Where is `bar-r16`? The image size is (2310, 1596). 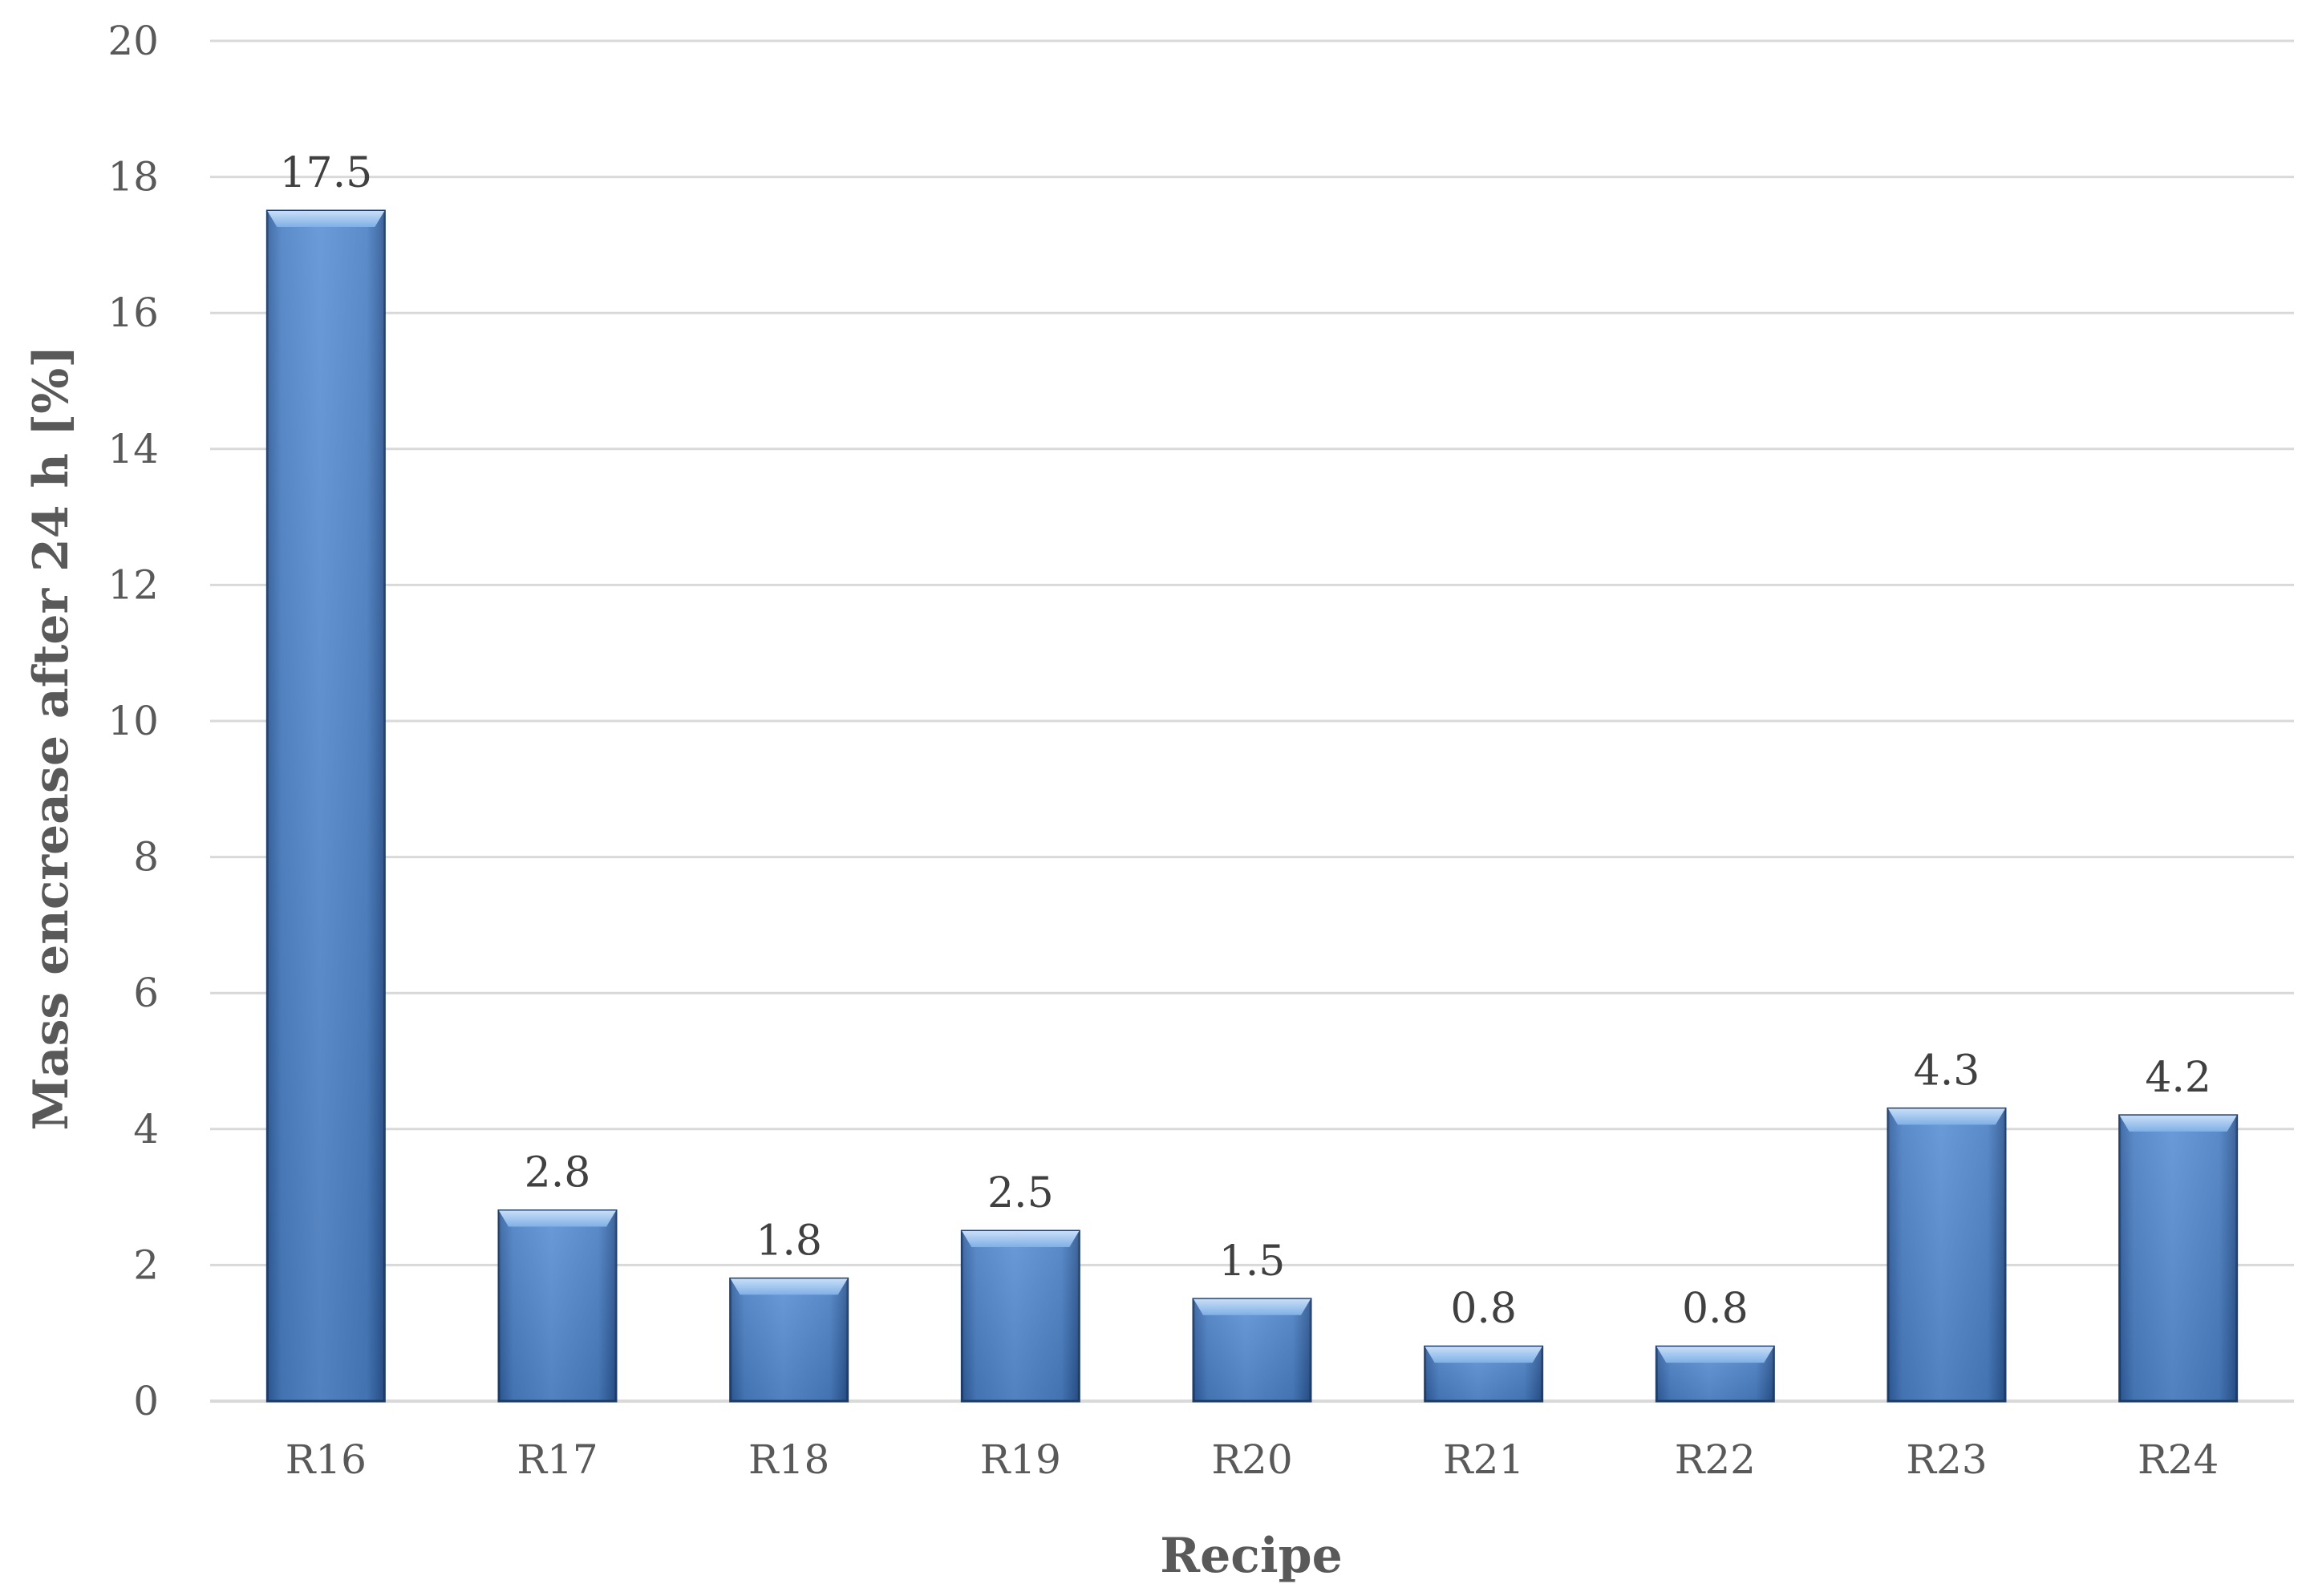 bar-r16 is located at coordinates (325, 806).